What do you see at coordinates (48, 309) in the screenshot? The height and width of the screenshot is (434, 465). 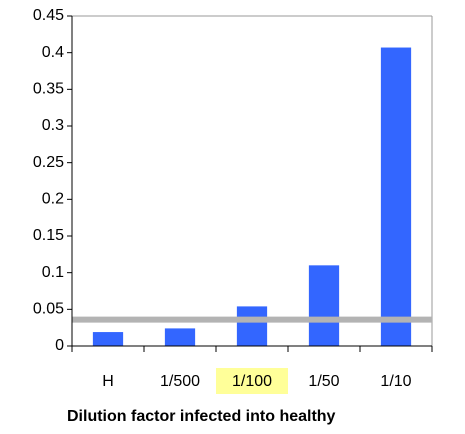 I see `y-tick-label: 0.05` at bounding box center [48, 309].